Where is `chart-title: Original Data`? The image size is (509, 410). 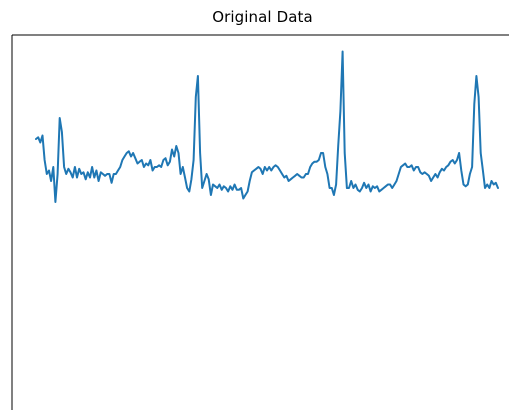 chart-title: Original Data is located at coordinates (262, 17).